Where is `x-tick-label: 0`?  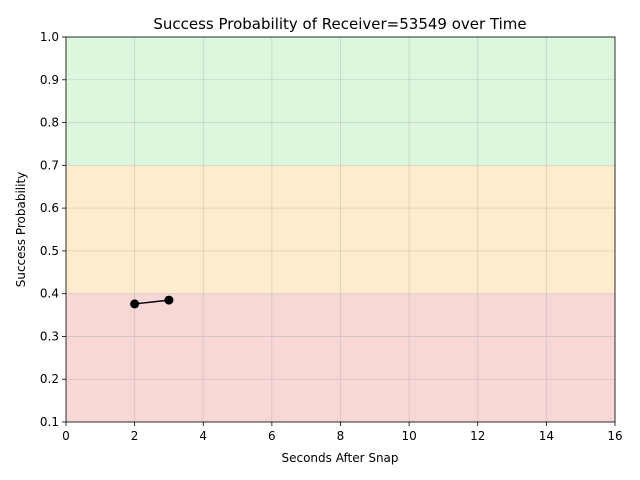
x-tick-label: 0 is located at coordinates (66, 436).